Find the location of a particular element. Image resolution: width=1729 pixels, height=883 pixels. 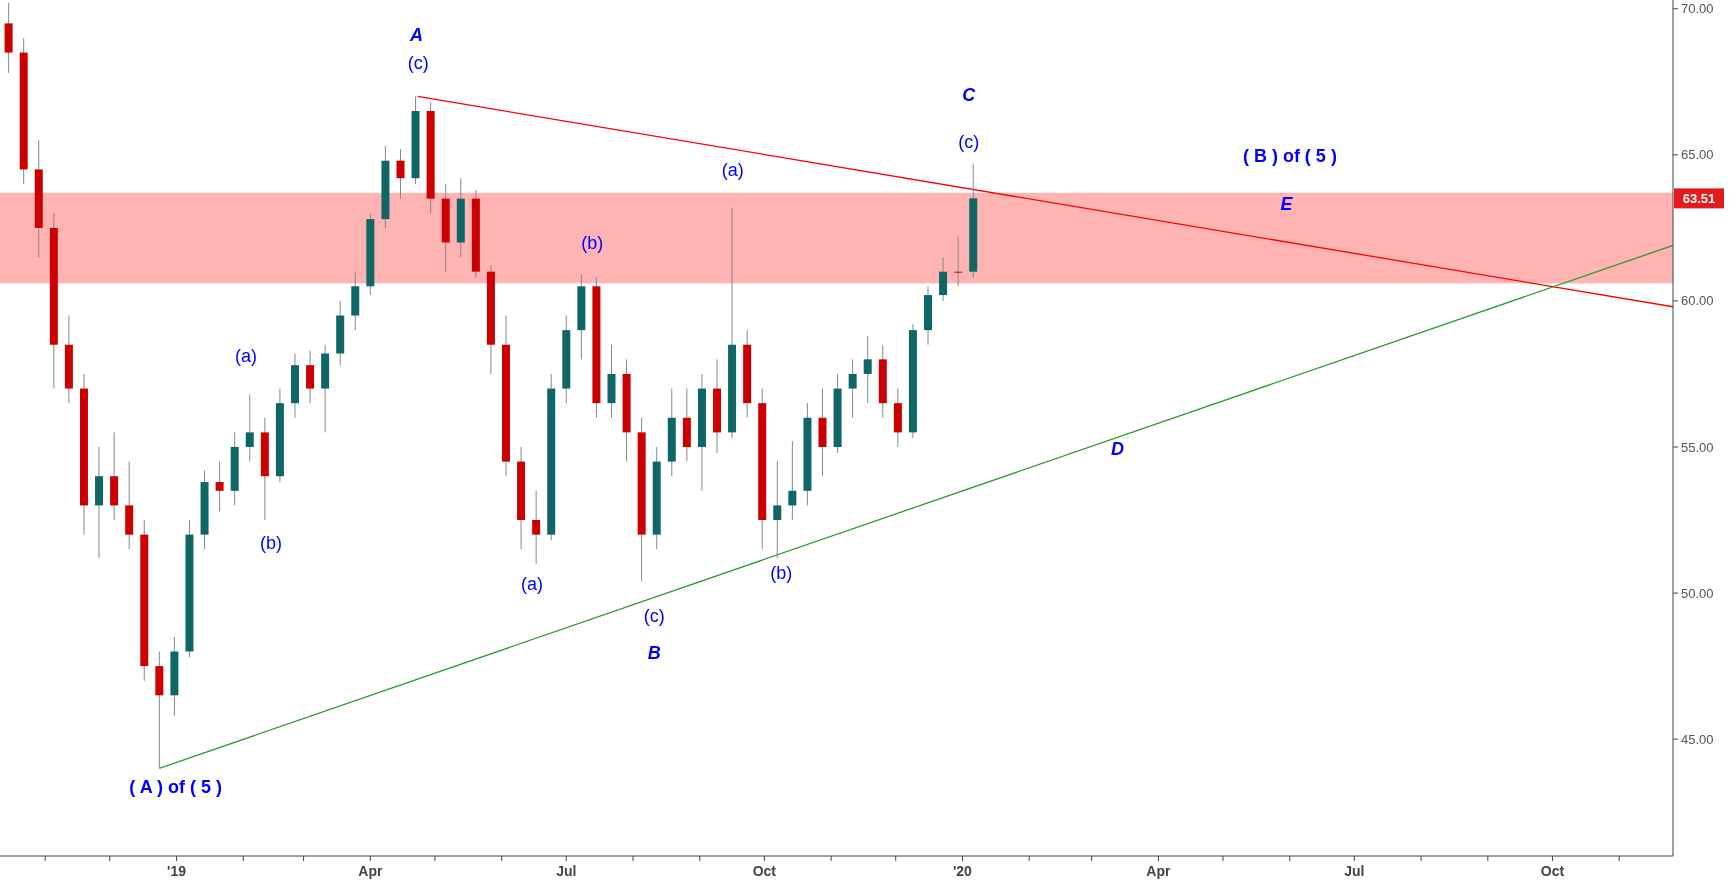

y-tick-label: 65.00 is located at coordinates (1697, 155).